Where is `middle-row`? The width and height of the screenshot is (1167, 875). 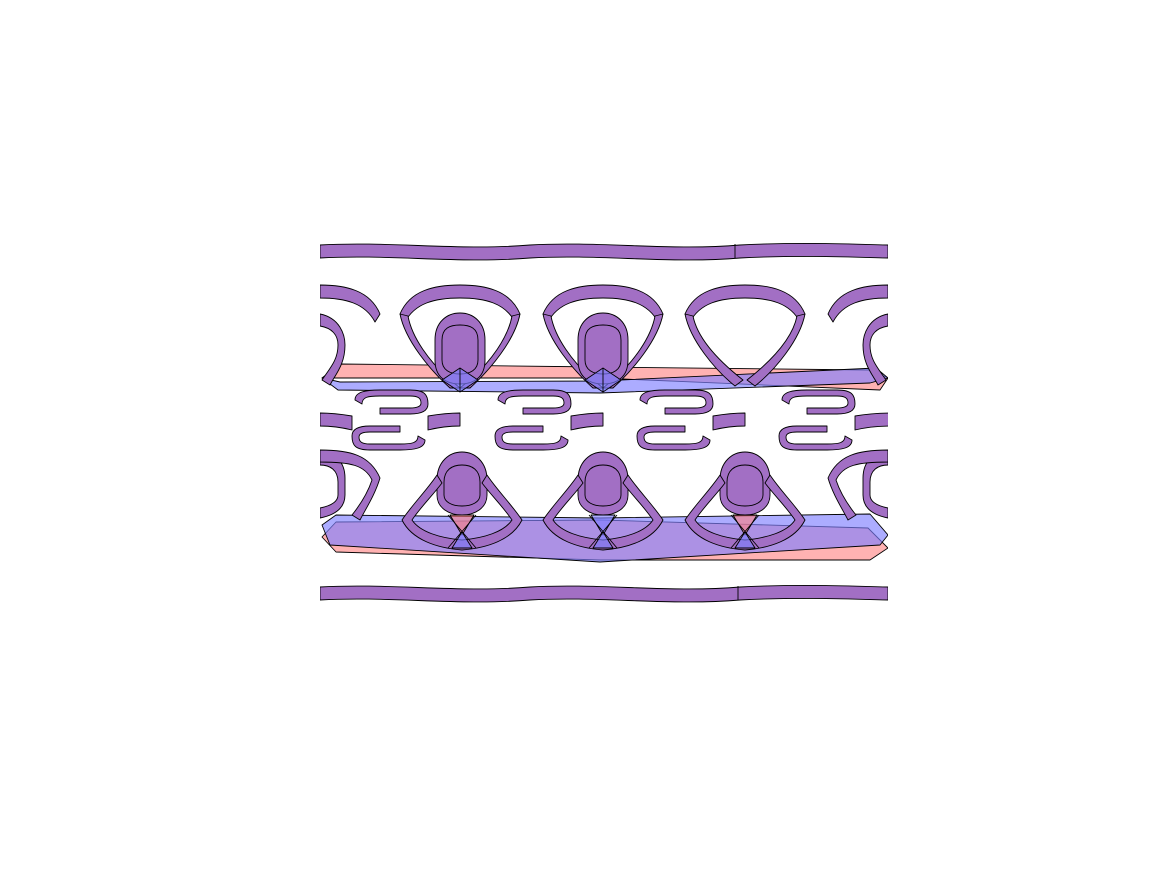 middle-row is located at coordinates (604, 420).